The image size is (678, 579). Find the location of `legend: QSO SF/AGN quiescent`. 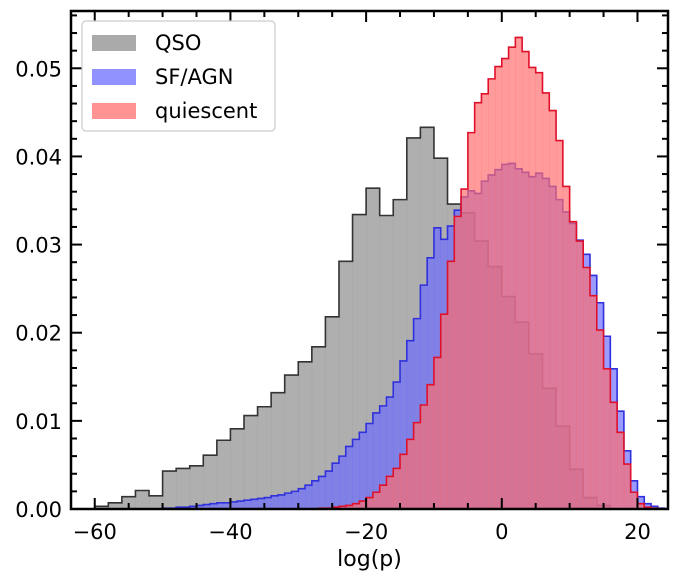

legend: QSO SF/AGN quiescent is located at coordinates (178, 76).